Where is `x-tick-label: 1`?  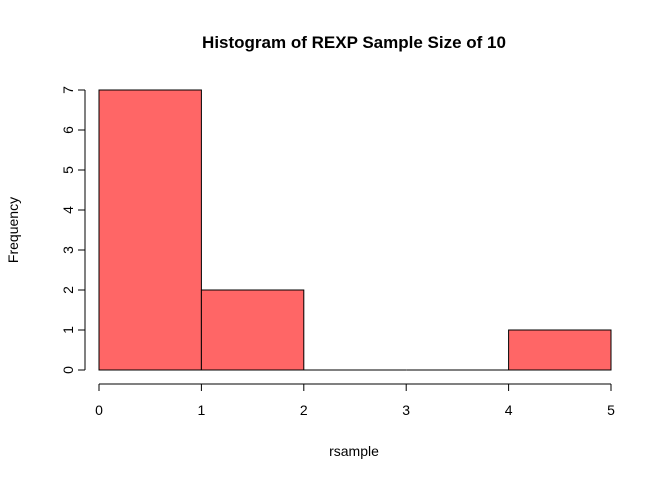
x-tick-label: 1 is located at coordinates (202, 410).